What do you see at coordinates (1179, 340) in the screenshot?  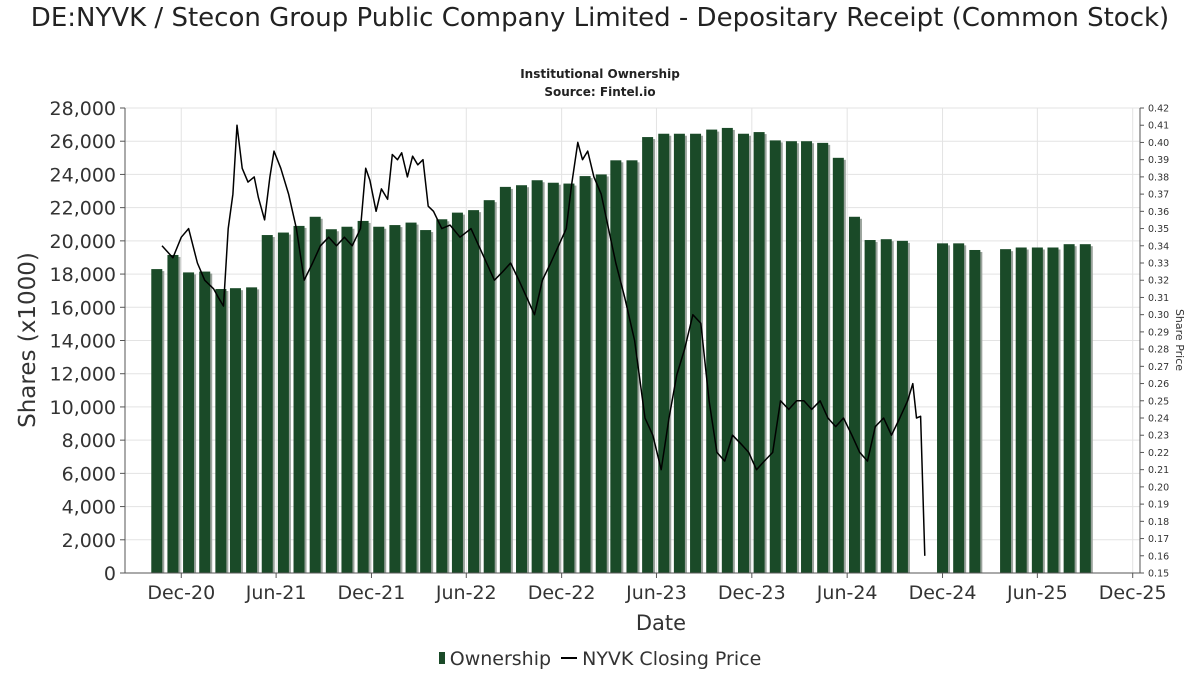 I see `y2-axis-label: Share Price` at bounding box center [1179, 340].